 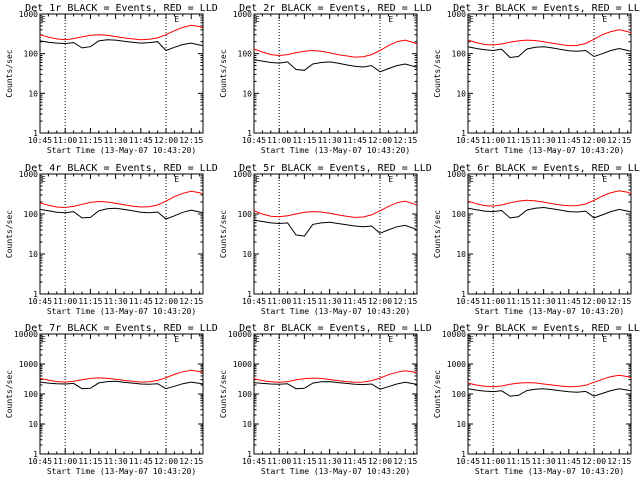 I want to click on chart-title: Det 7r BLACK = Events, RED = LLD, so click(x=121, y=328).